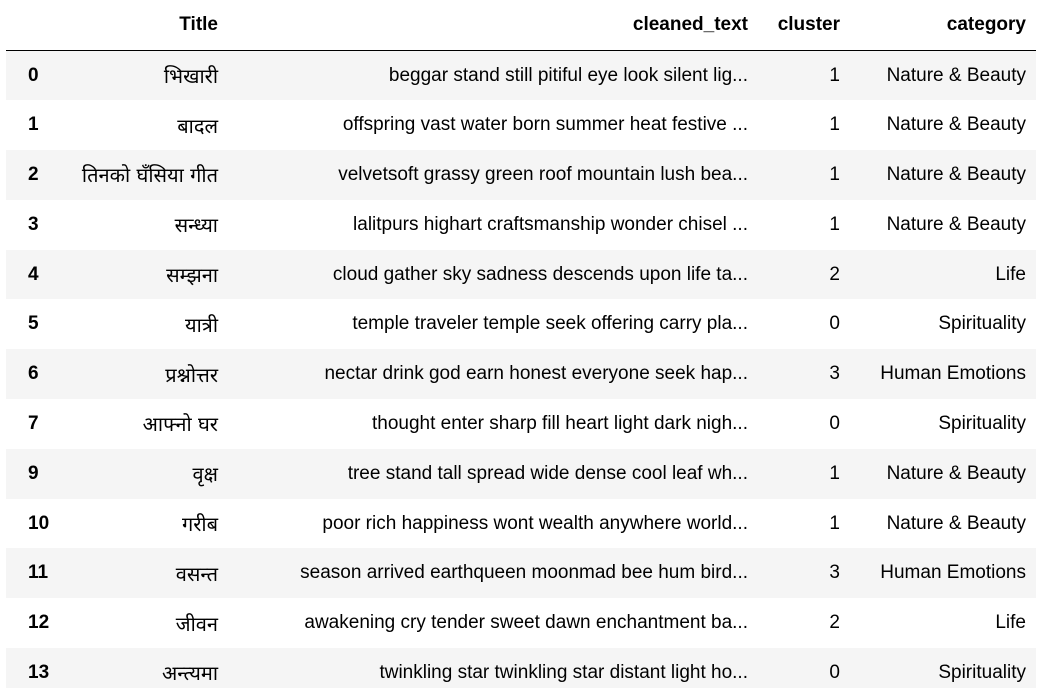 This screenshot has width=1040, height=688. Describe the element at coordinates (38, 573) in the screenshot. I see `row-index: 11` at that location.